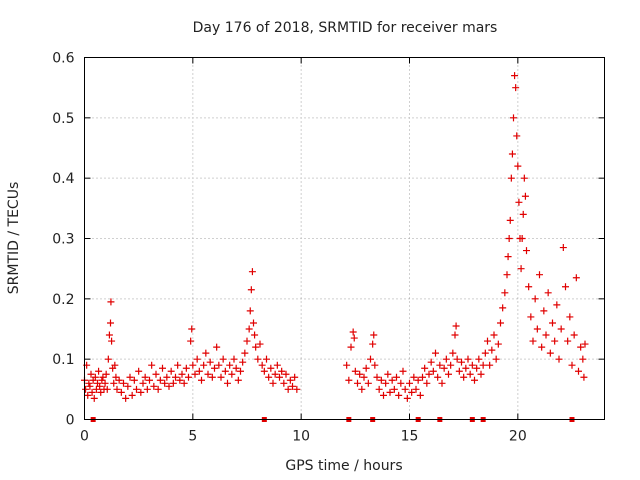 Image resolution: width=640 pixels, height=480 pixels. I want to click on x-tick-label: 5, so click(192, 437).